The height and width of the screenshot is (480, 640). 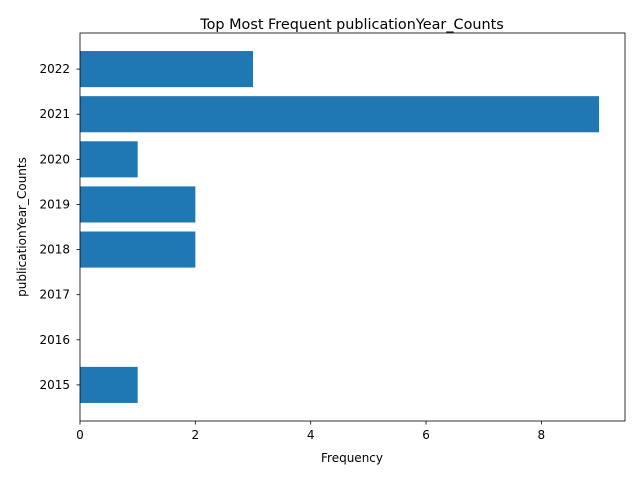 I want to click on x-axis-label: Frequency, so click(x=352, y=458).